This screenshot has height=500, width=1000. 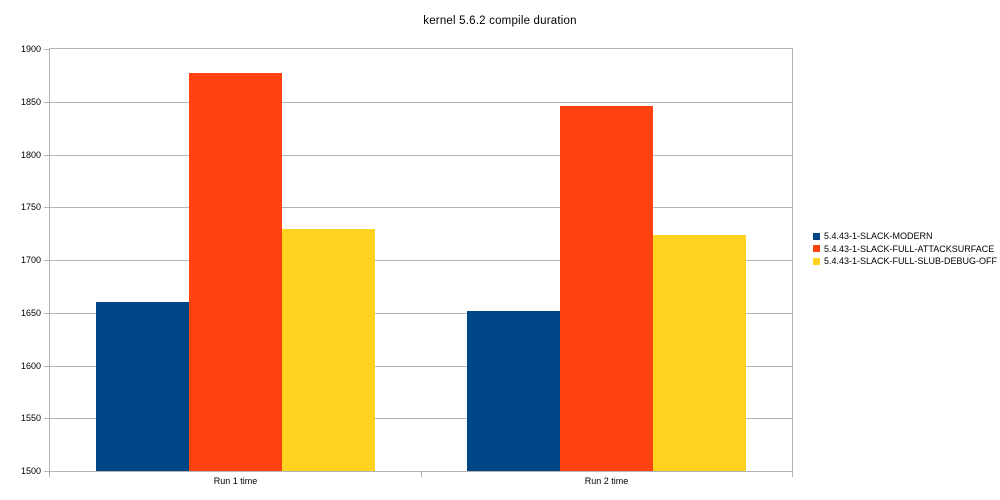 I want to click on legend-row-2: 5.4.43-1-SLACK-FULL-ATTACKSURFACE, so click(x=905, y=249).